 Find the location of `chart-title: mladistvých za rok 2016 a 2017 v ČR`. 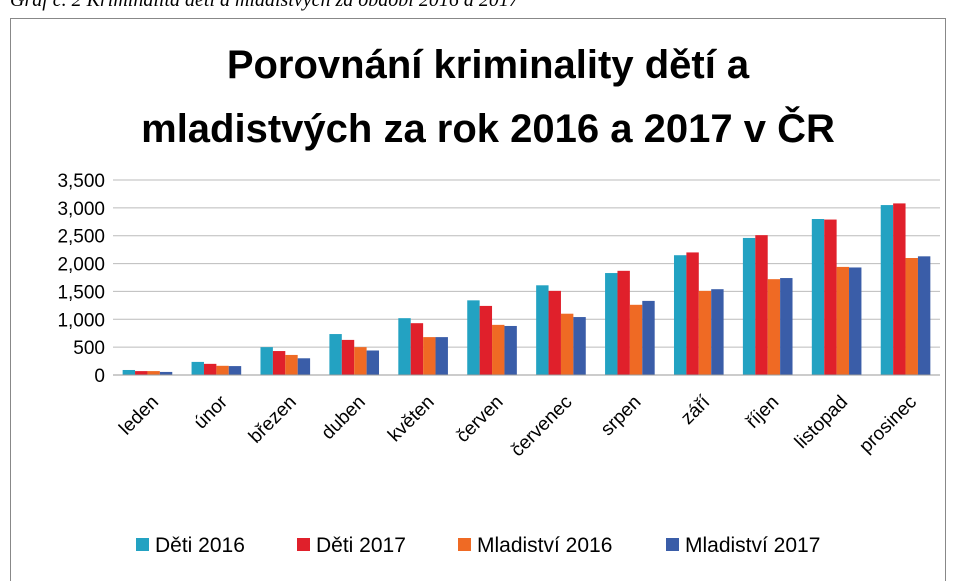

chart-title: mladistvých za rok 2016 a 2017 v ČR is located at coordinates (488, 128).